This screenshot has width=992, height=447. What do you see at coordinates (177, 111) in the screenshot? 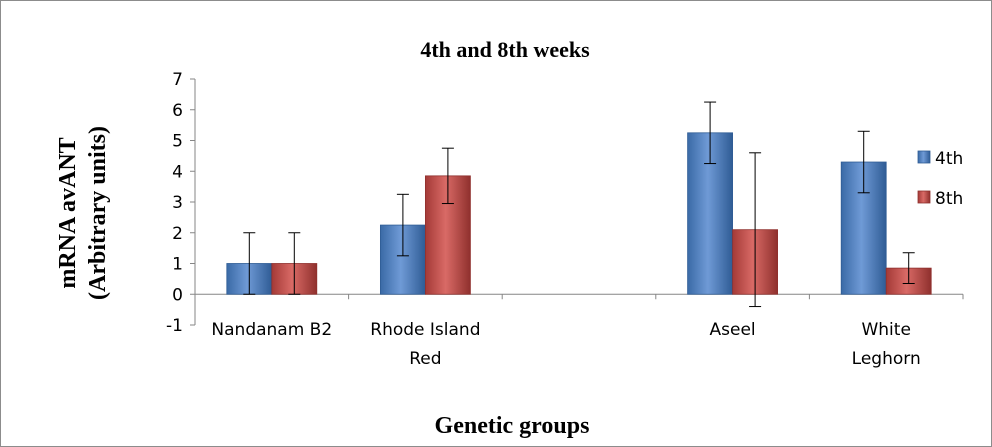
I see `y-tick-label: 6` at bounding box center [177, 111].